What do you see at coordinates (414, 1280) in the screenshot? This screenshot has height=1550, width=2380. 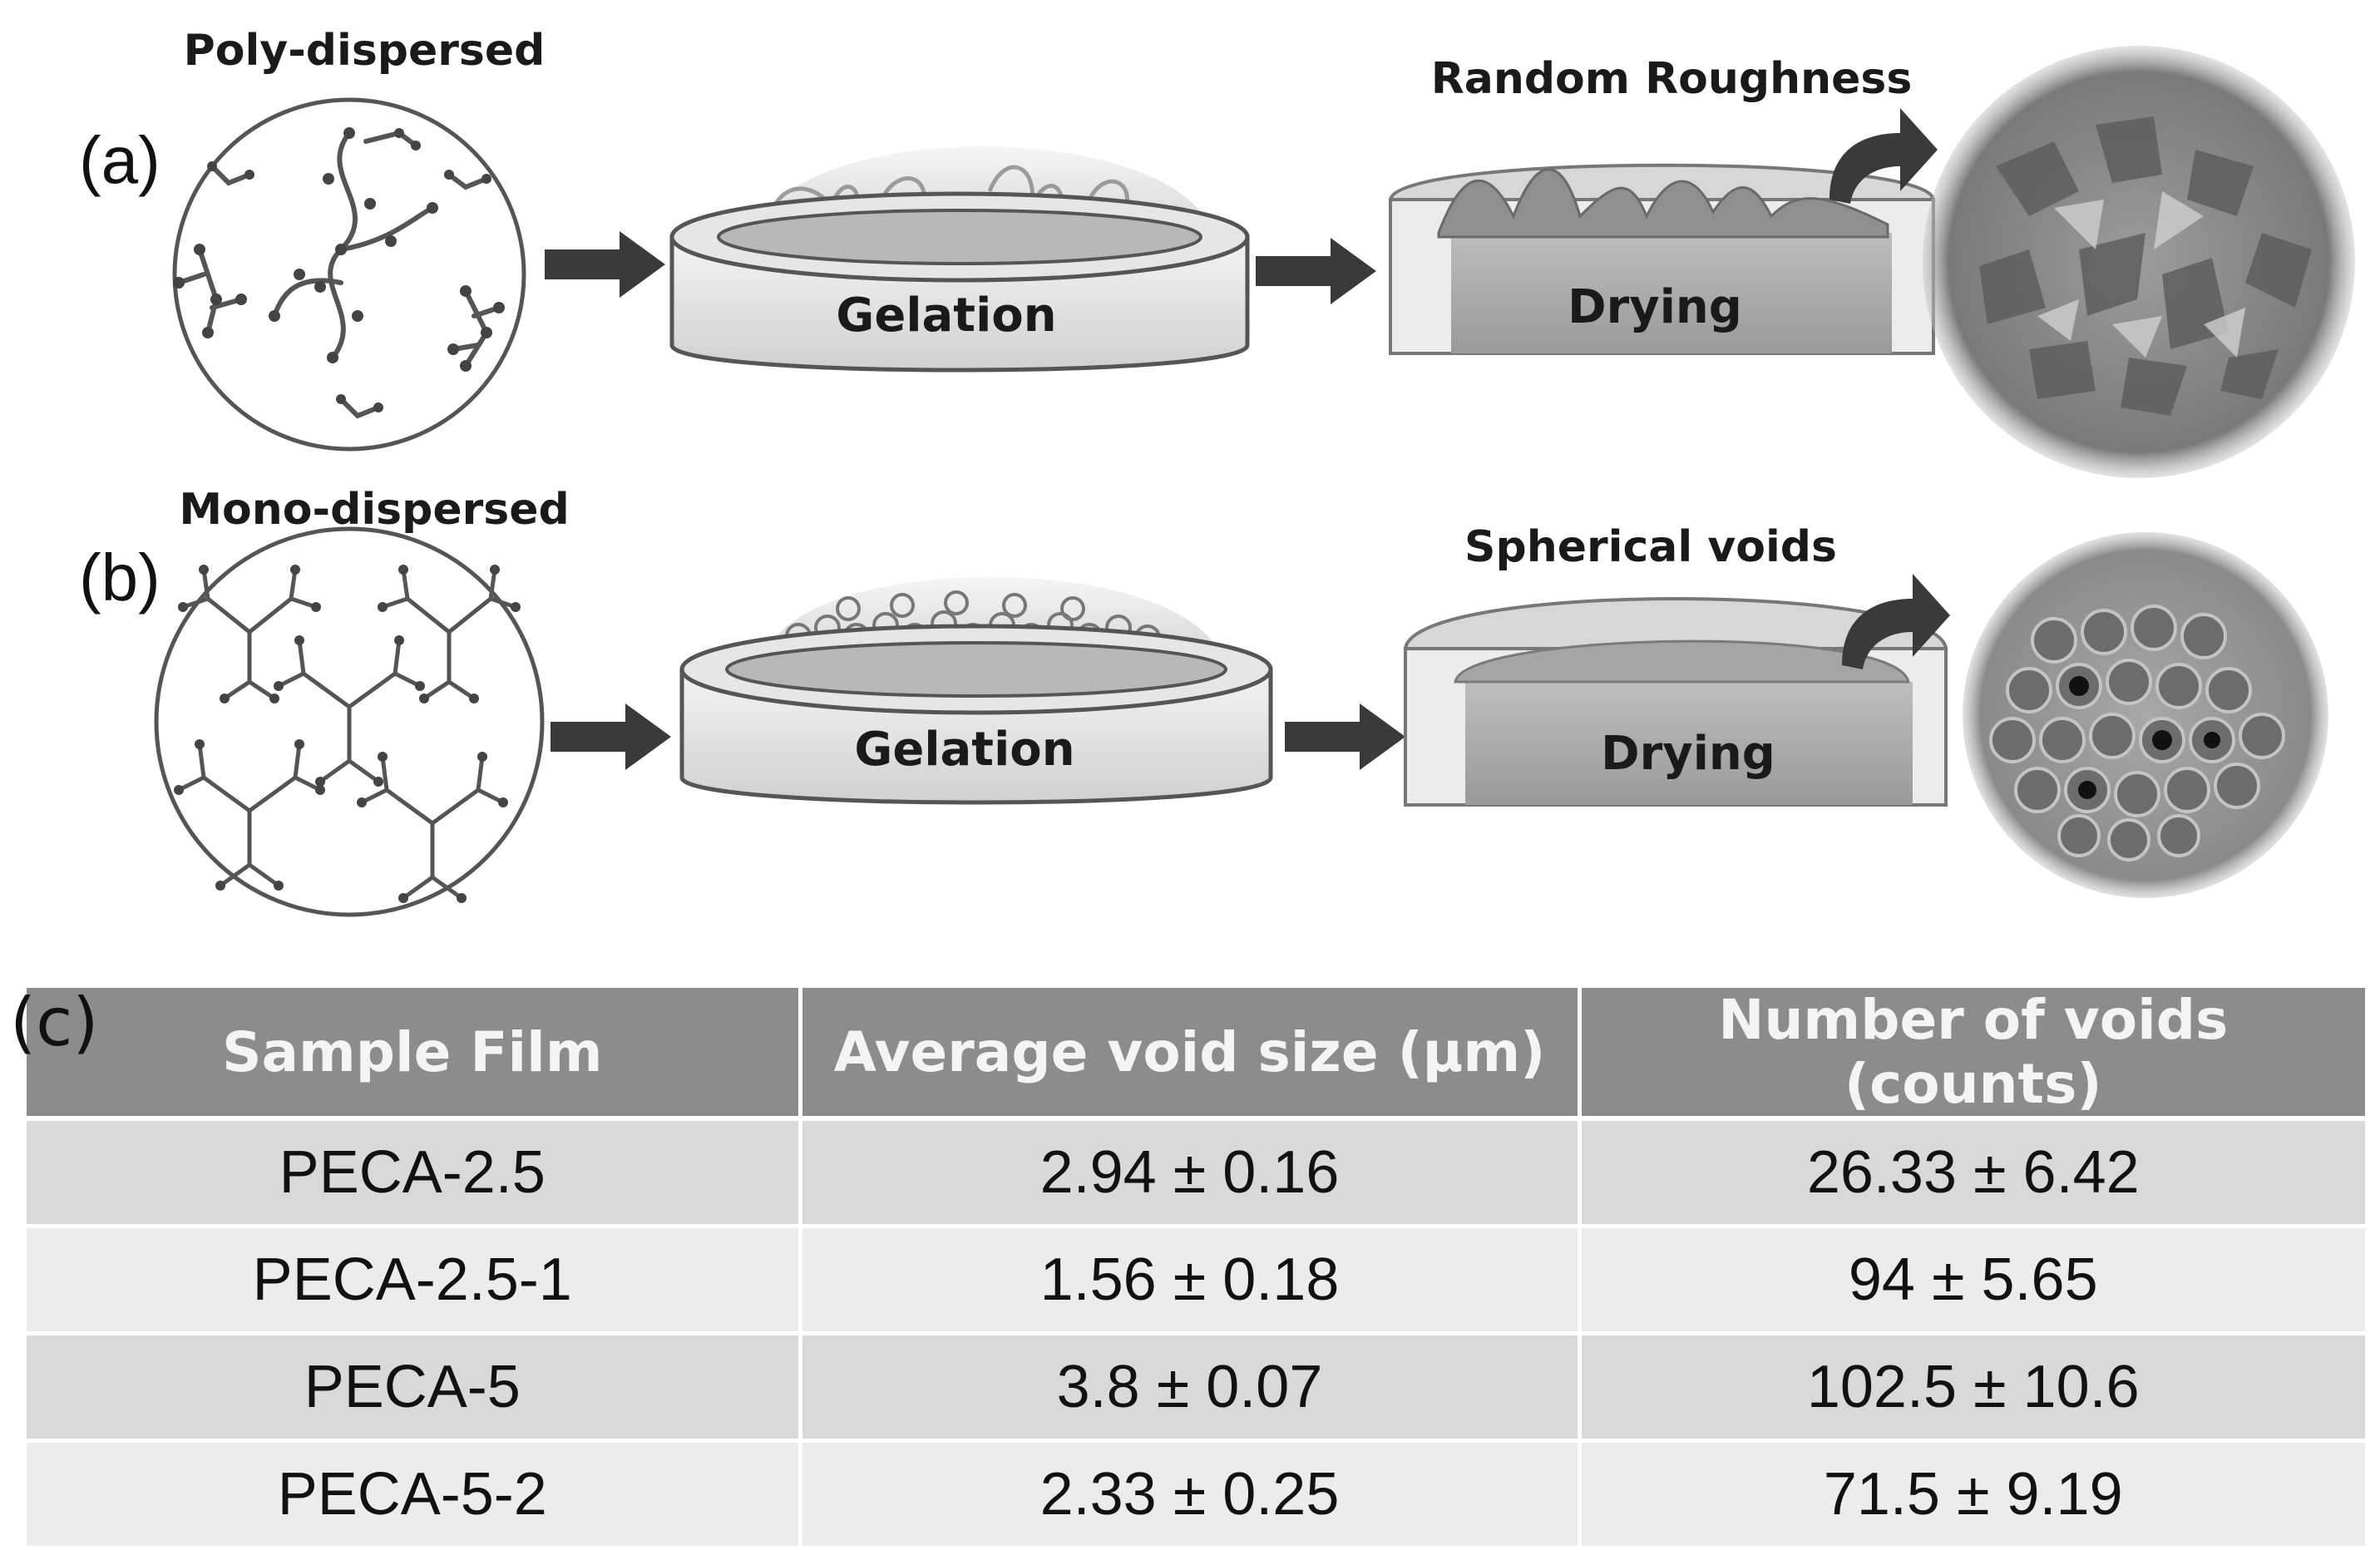 I see `sample-film-cell: PECA-2.5-1` at bounding box center [414, 1280].